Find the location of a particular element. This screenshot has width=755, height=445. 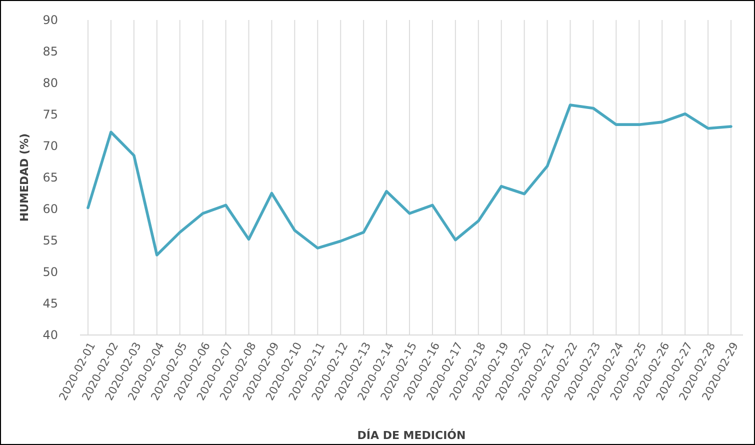

y-tick-label: 45 is located at coordinates (50, 303).